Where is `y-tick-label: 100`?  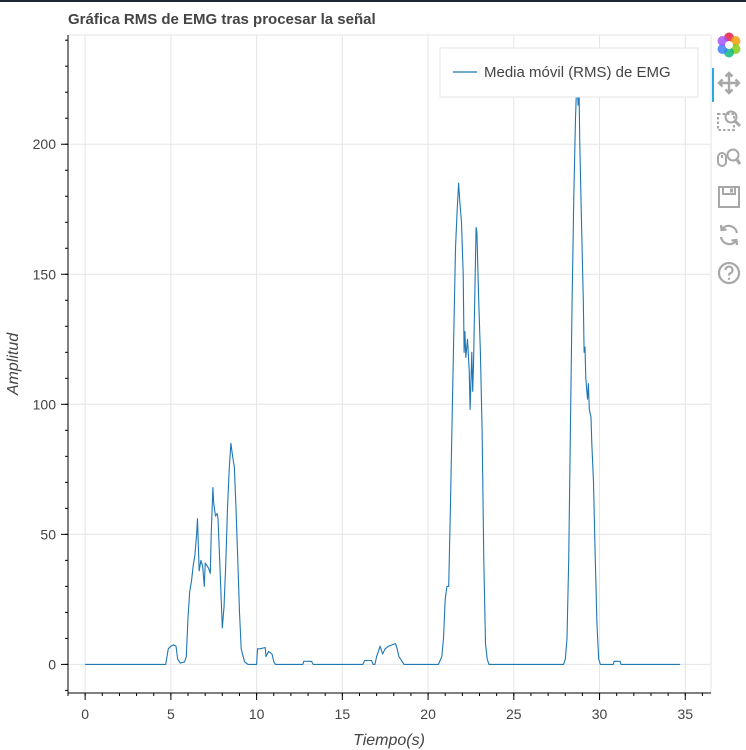 y-tick-label: 100 is located at coordinates (45, 404).